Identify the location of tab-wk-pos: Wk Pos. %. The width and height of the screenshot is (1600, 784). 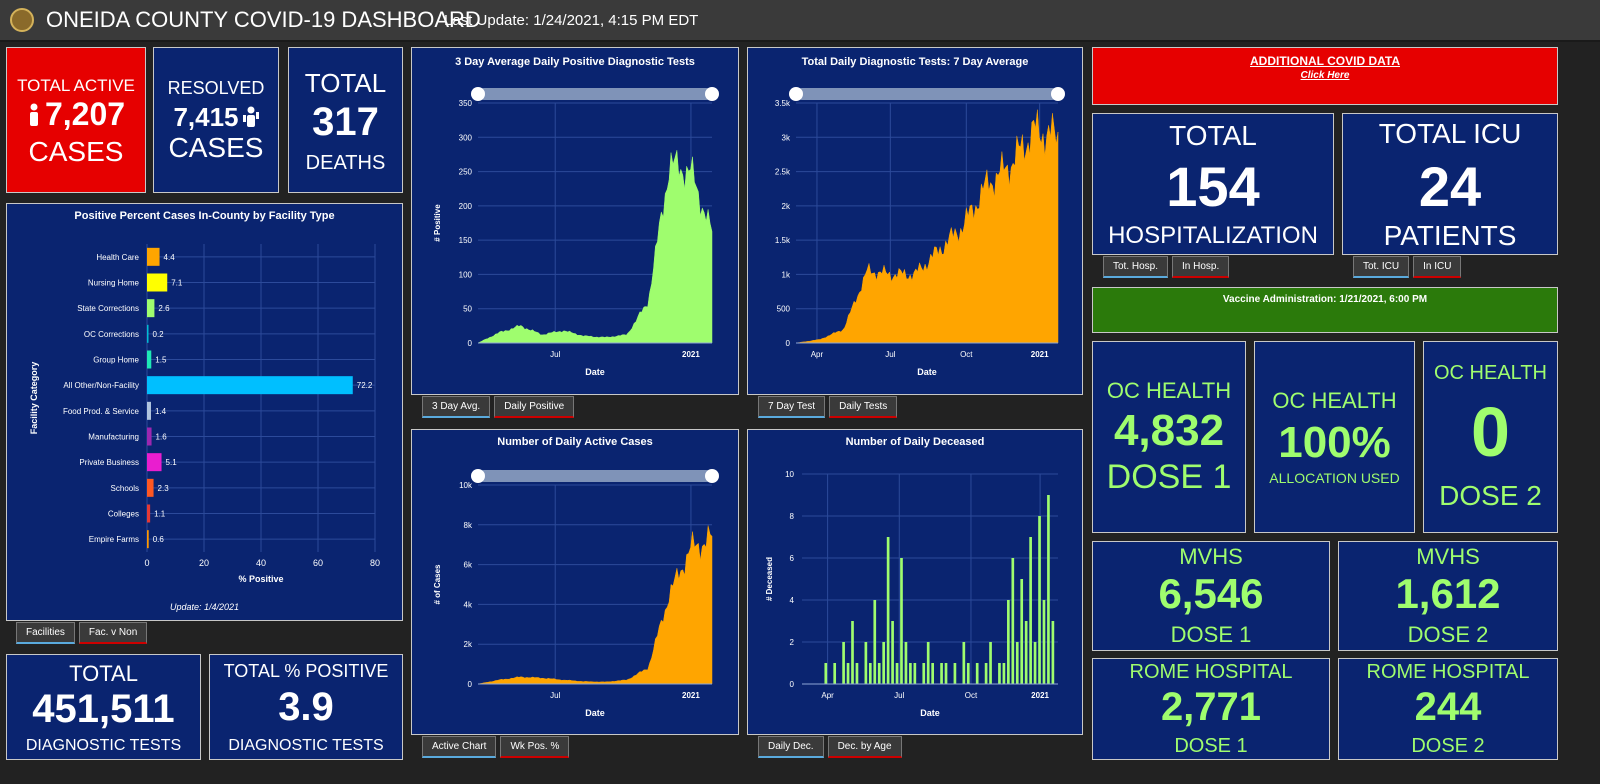
(535, 747).